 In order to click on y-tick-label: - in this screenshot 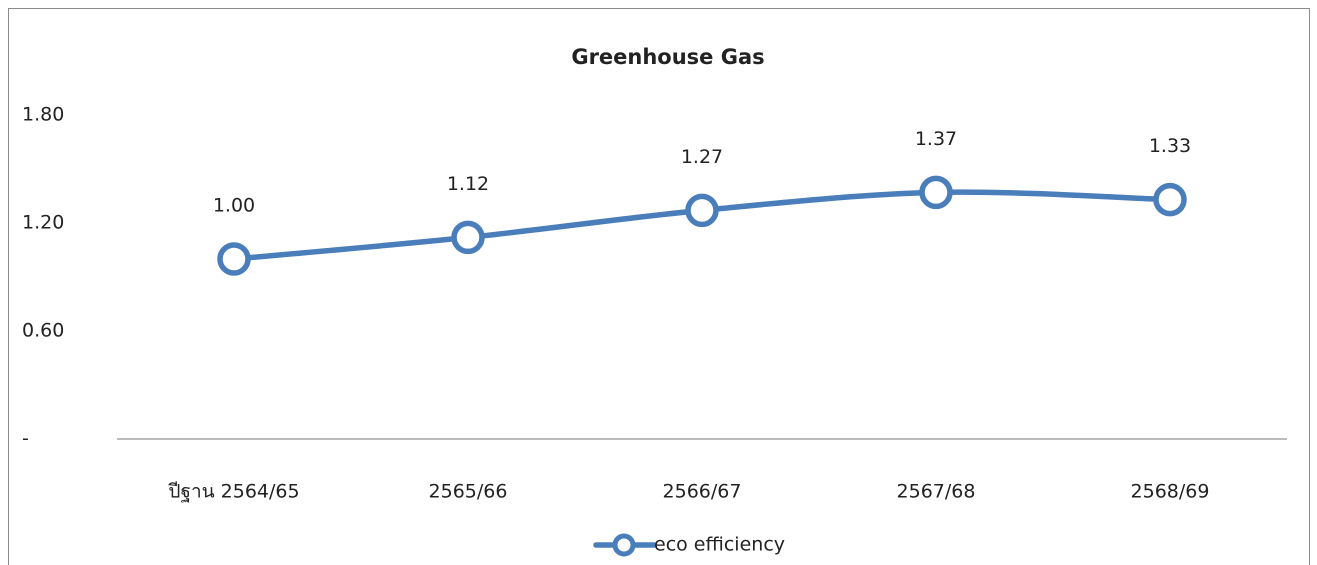, I will do `click(25, 439)`.